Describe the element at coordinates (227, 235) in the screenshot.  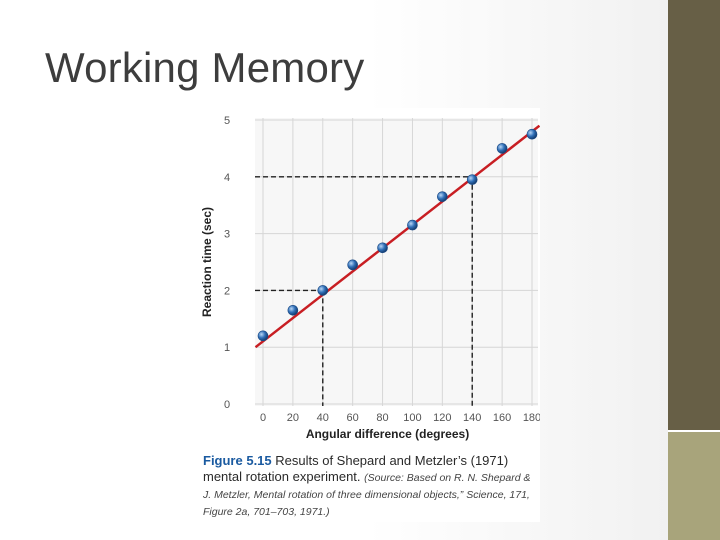
I see `y-tick-label: 3` at that location.